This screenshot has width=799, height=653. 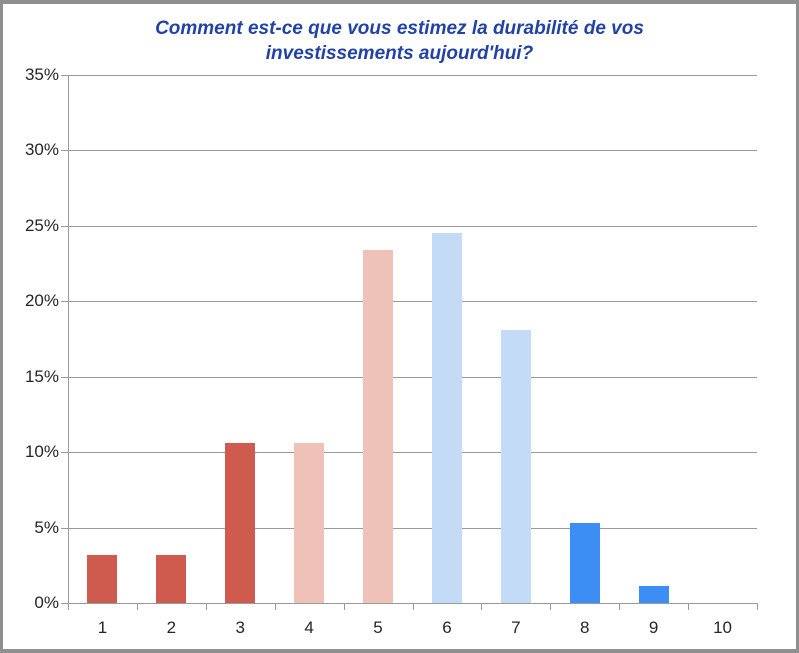 What do you see at coordinates (412, 151) in the screenshot?
I see `gridline-30%` at bounding box center [412, 151].